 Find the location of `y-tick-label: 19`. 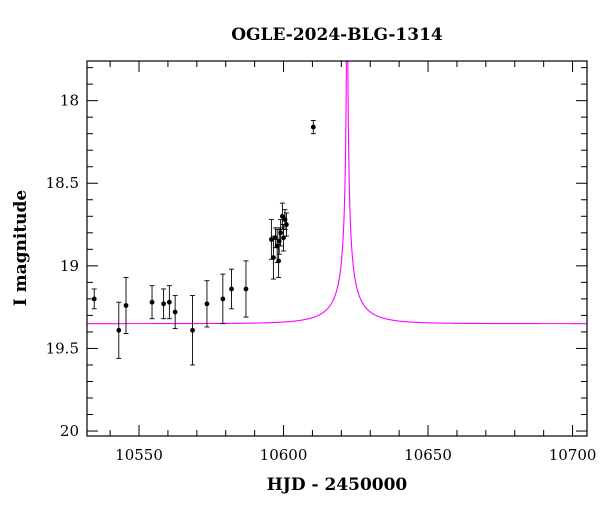

y-tick-label: 19 is located at coordinates (69, 266).